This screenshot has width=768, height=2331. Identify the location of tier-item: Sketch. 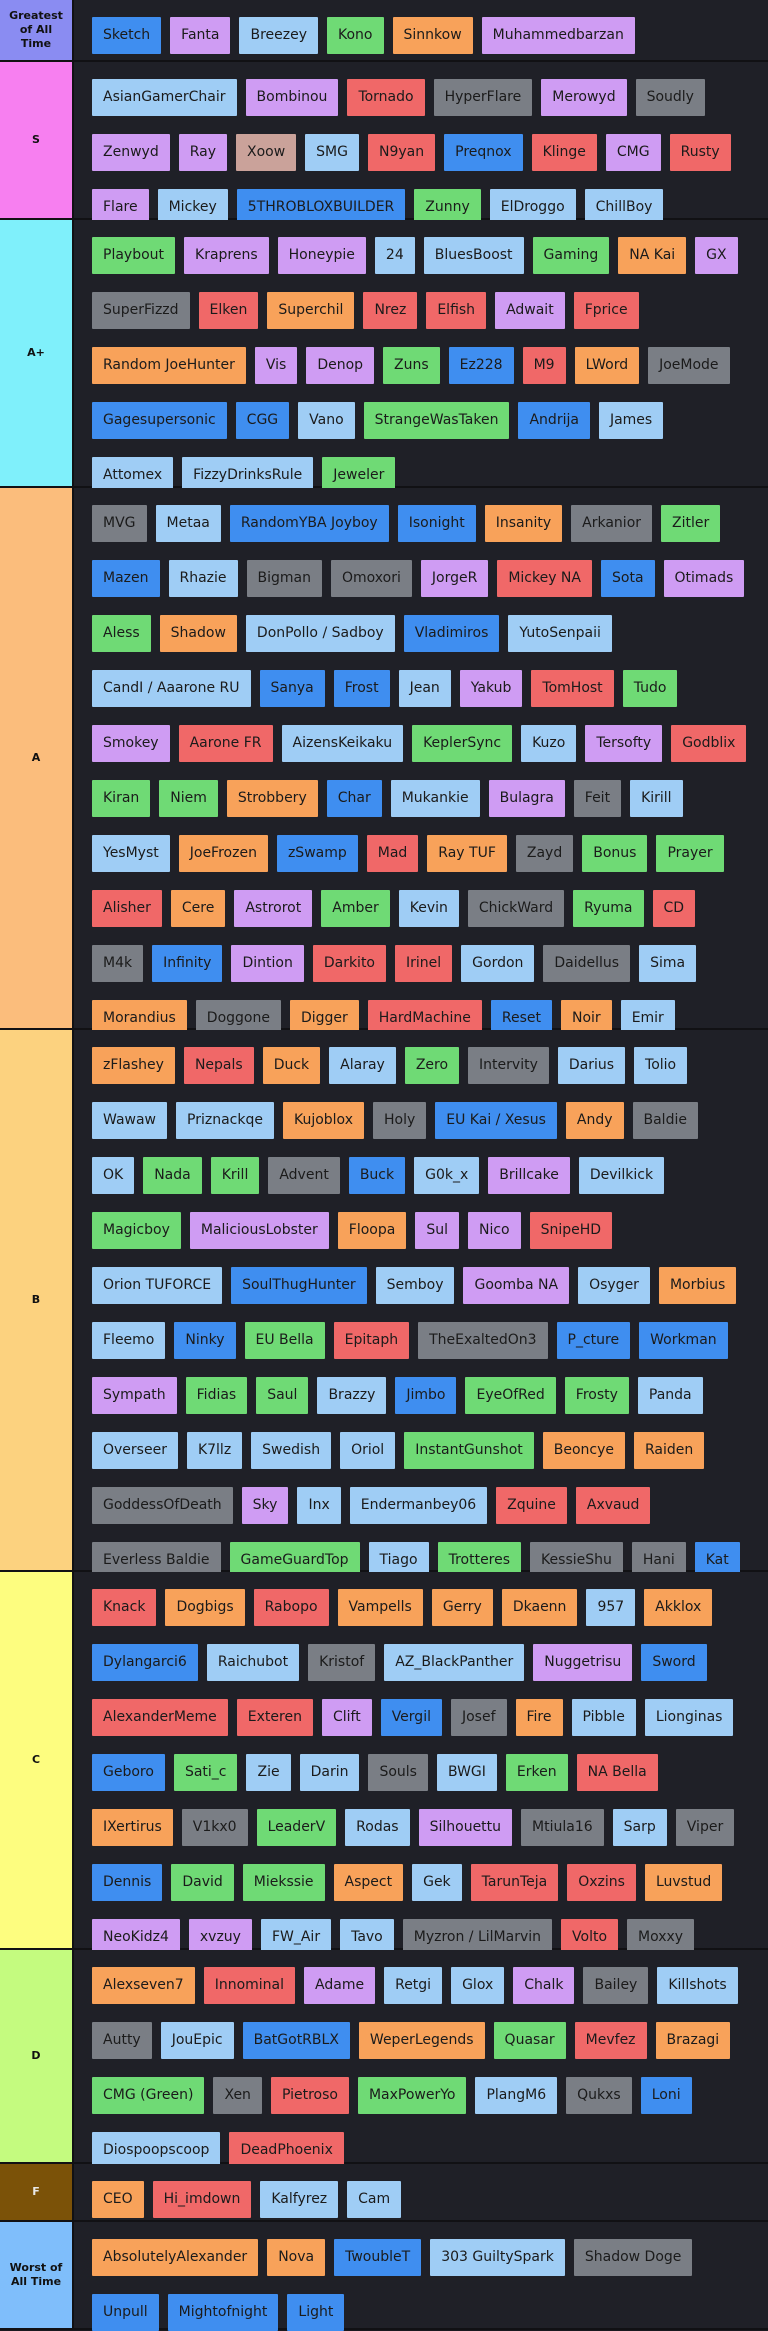
(127, 35).